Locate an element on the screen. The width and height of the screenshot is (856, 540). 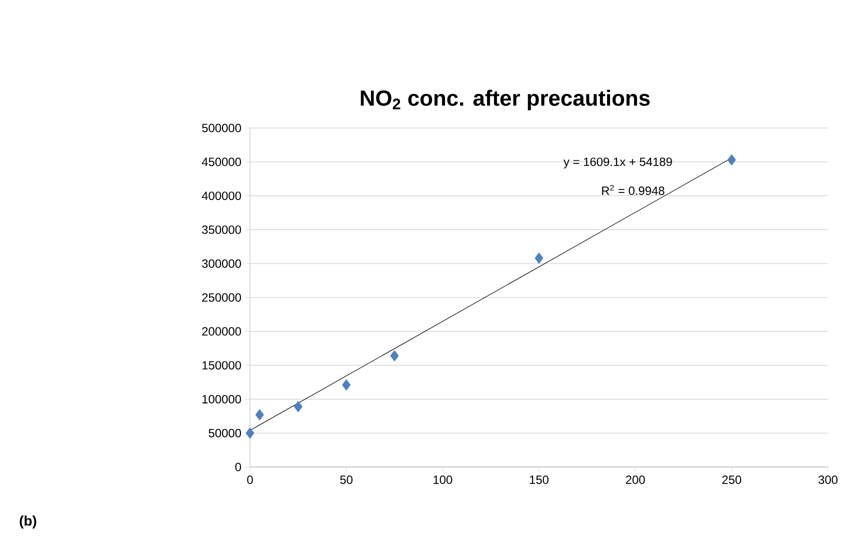
y-tick-label: 450000 is located at coordinates (222, 162).